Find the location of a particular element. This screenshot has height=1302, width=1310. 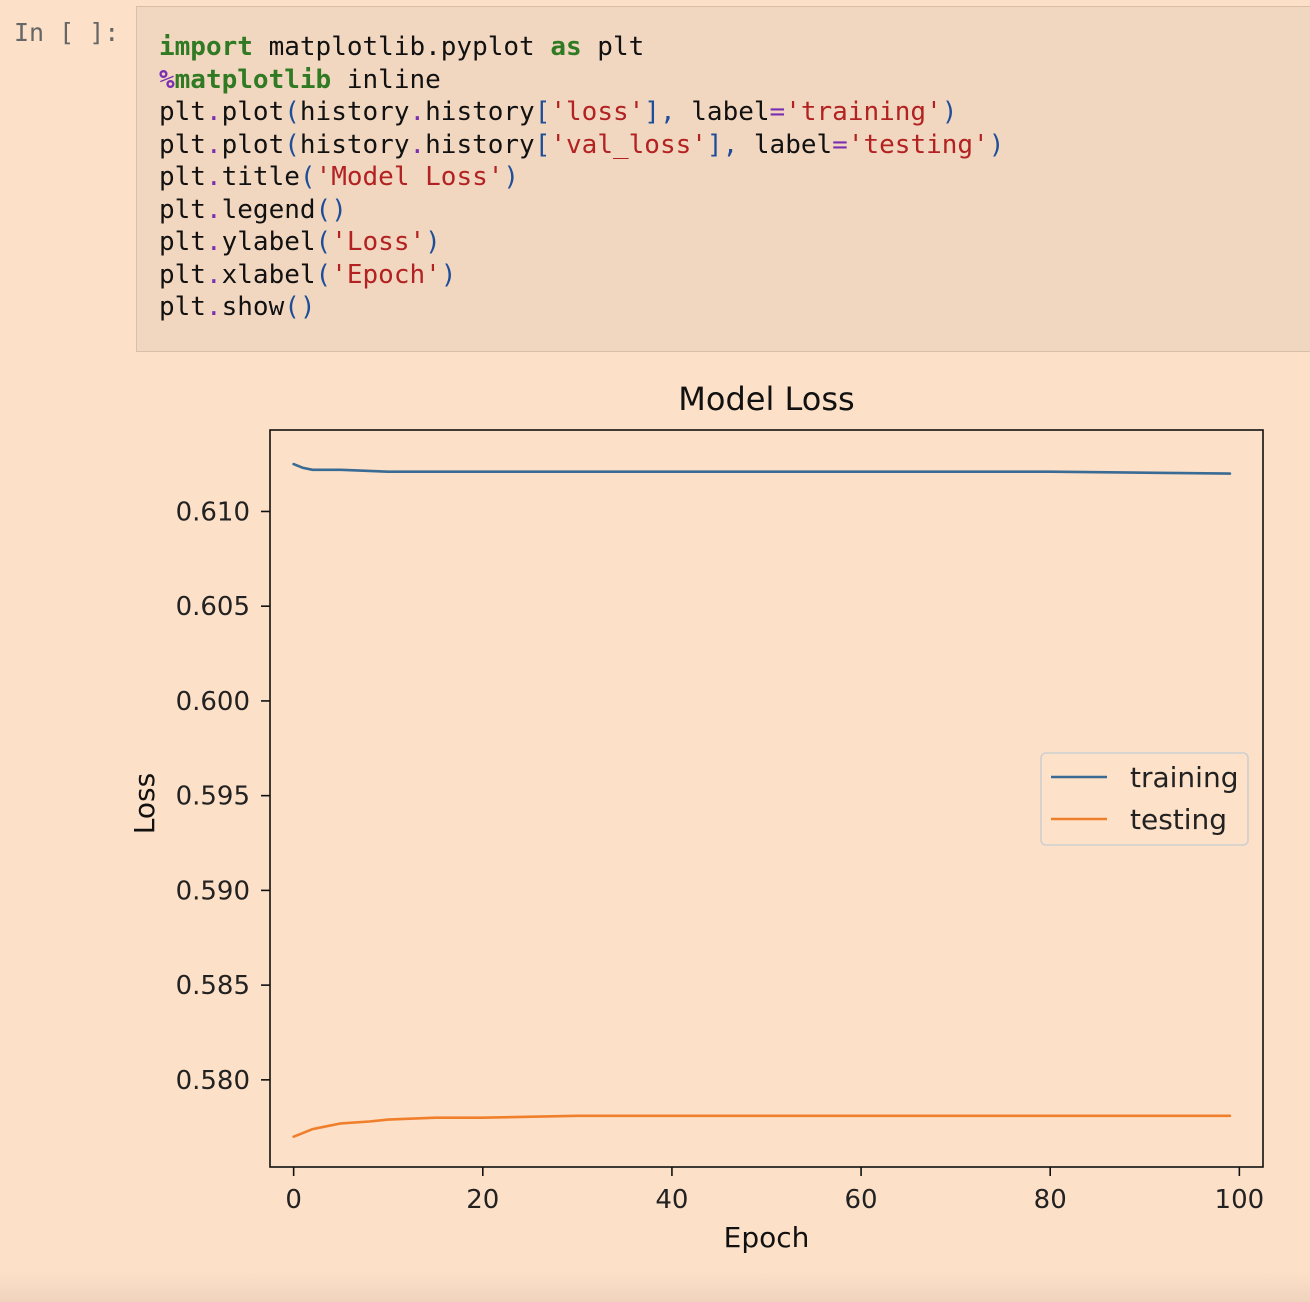

y-tick-label: 0.580 is located at coordinates (213, 1081).